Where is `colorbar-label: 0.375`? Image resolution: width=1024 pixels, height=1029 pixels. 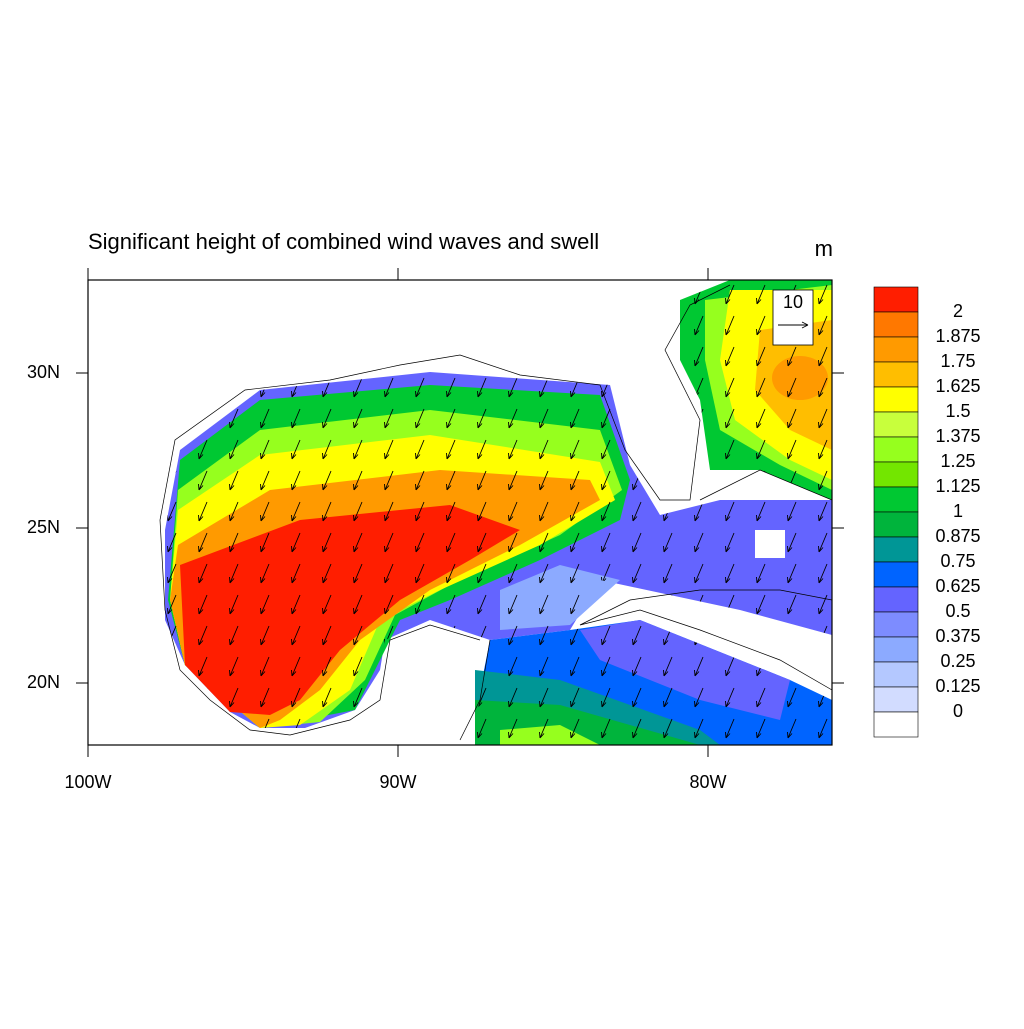 colorbar-label: 0.375 is located at coordinates (957, 636).